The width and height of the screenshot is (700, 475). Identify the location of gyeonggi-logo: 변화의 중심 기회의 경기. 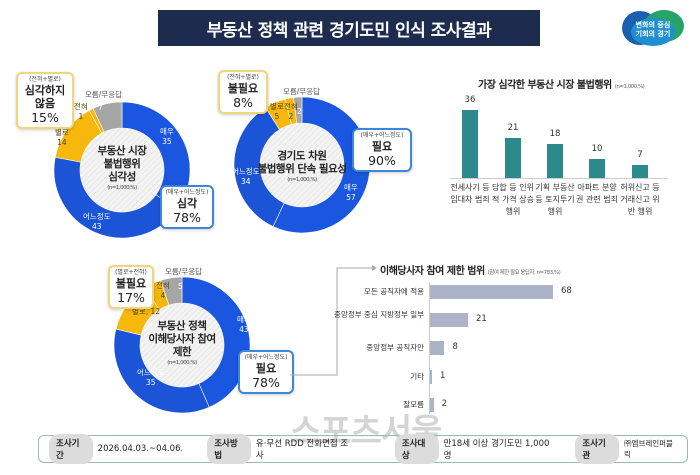
(653, 28).